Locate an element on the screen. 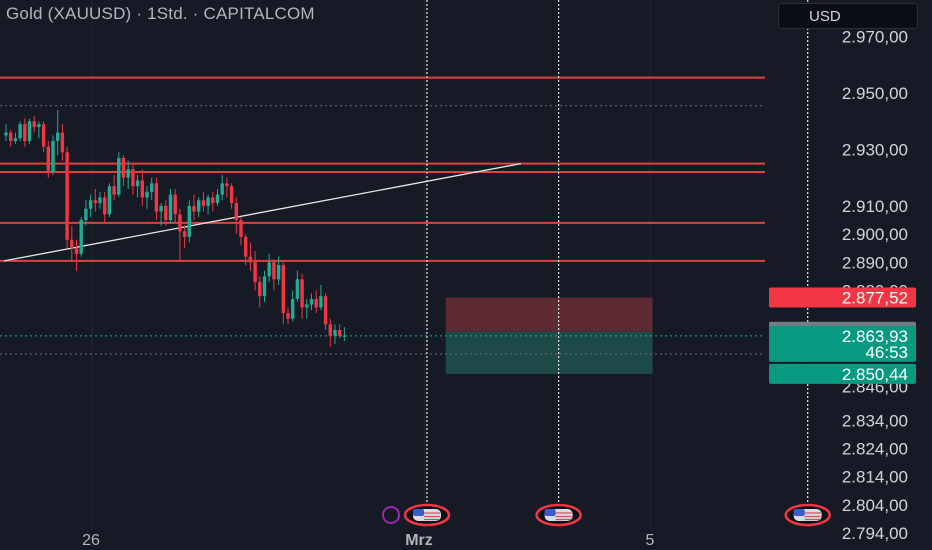 This screenshot has width=932, height=550. x-axis-tick-label: Mrz is located at coordinates (419, 540).